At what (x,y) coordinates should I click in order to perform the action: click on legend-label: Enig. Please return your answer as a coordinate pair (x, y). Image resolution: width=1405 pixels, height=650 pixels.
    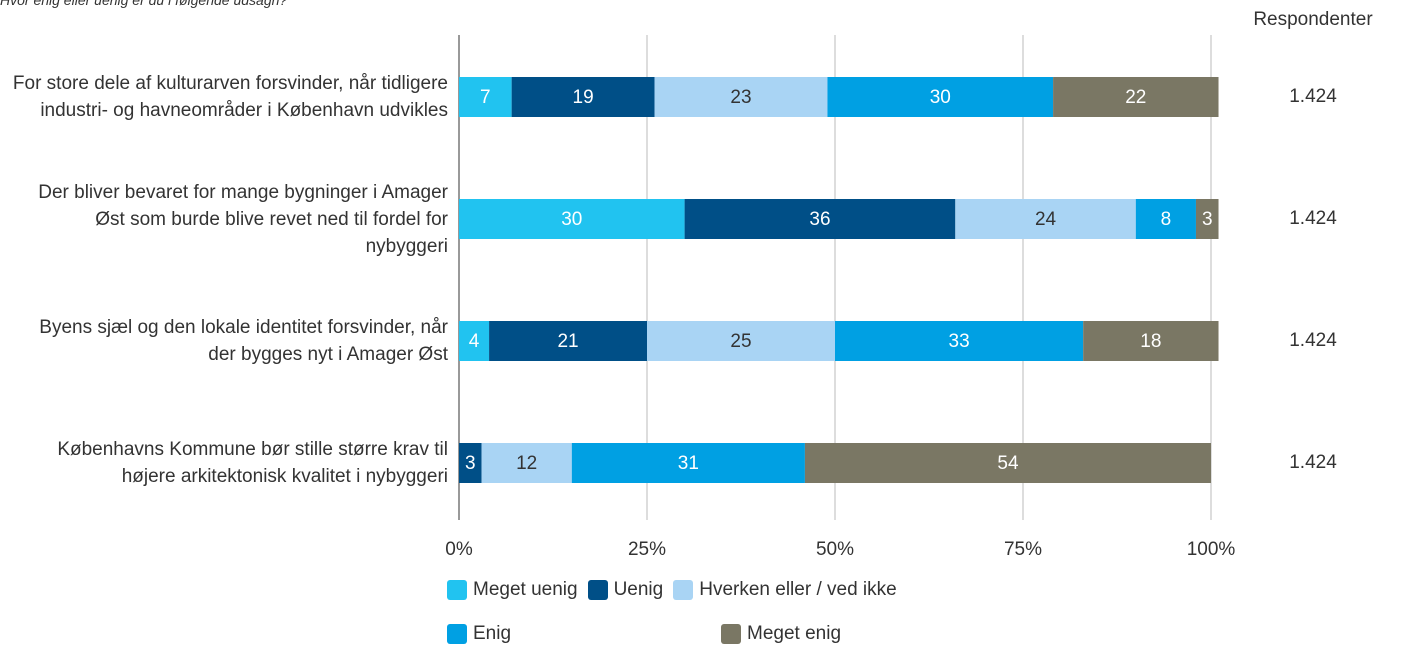
    Looking at the image, I should click on (492, 633).